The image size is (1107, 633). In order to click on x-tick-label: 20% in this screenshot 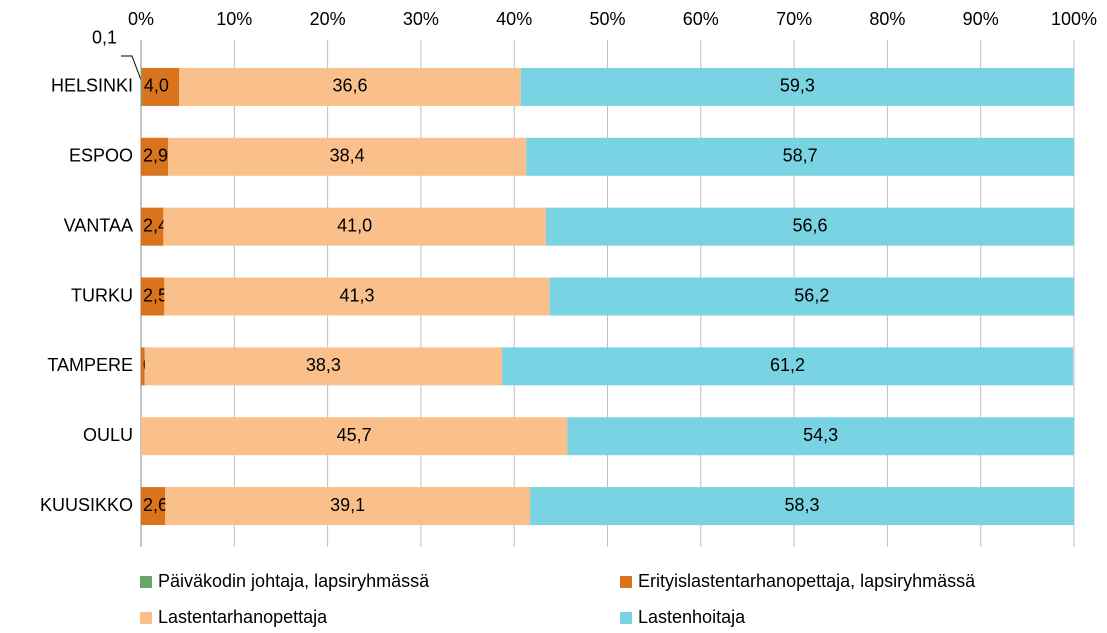, I will do `click(328, 19)`.